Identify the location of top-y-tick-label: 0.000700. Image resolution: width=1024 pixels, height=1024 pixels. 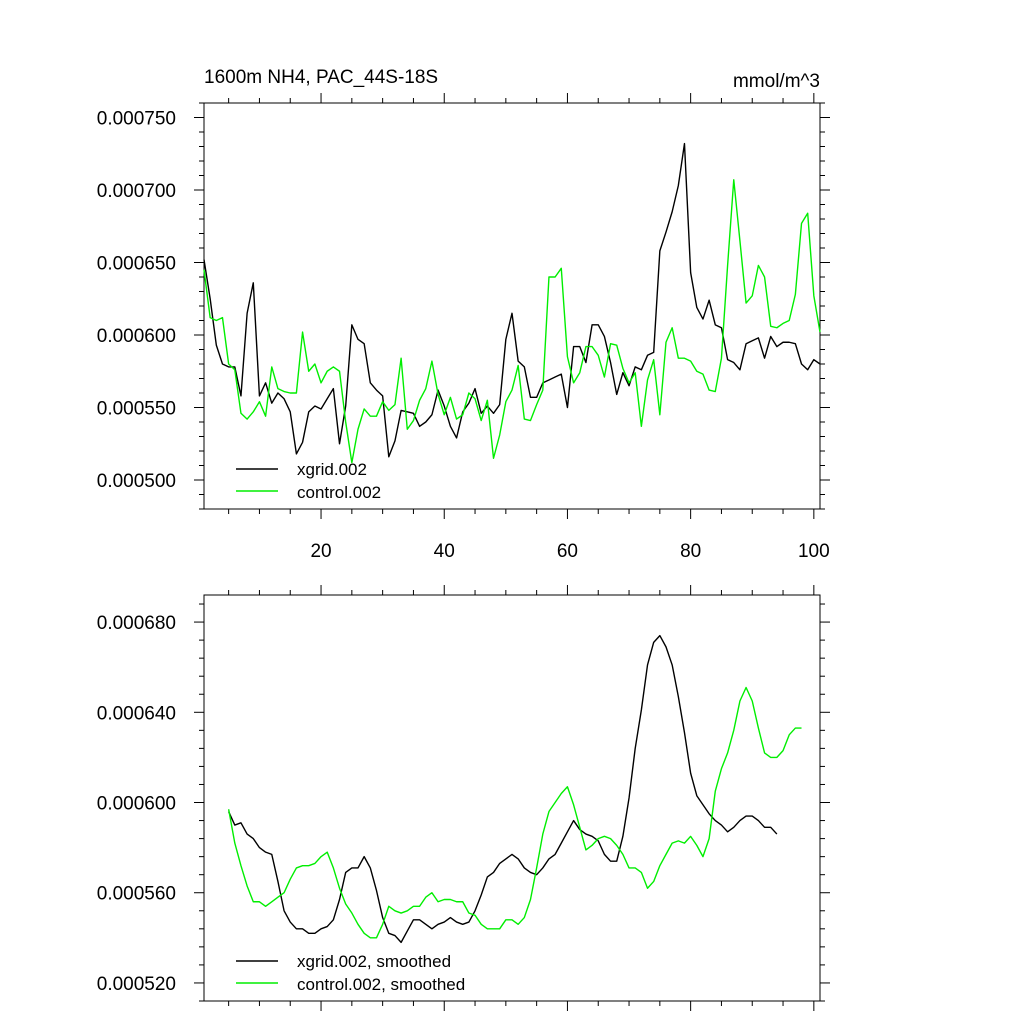
(136, 191).